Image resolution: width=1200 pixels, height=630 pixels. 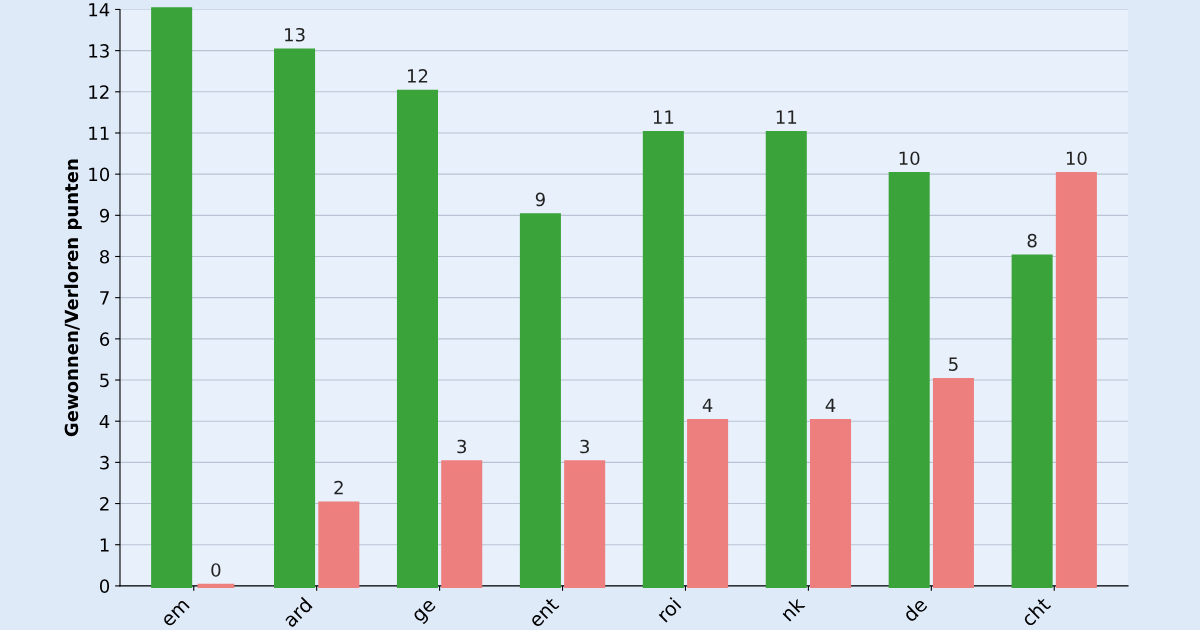 I want to click on y-tick-label: 0, so click(x=104, y=586).